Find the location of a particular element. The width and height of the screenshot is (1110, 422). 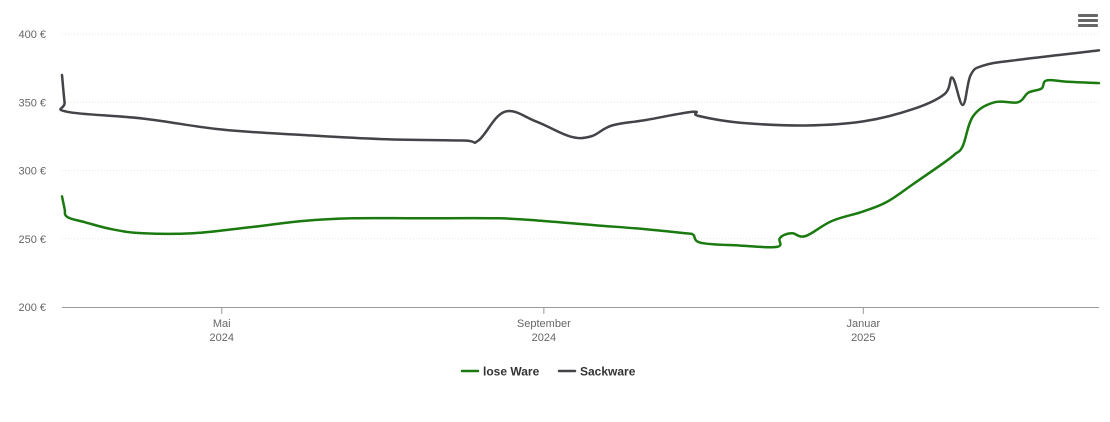

legend-item-sackware: Sackware is located at coordinates (596, 372).